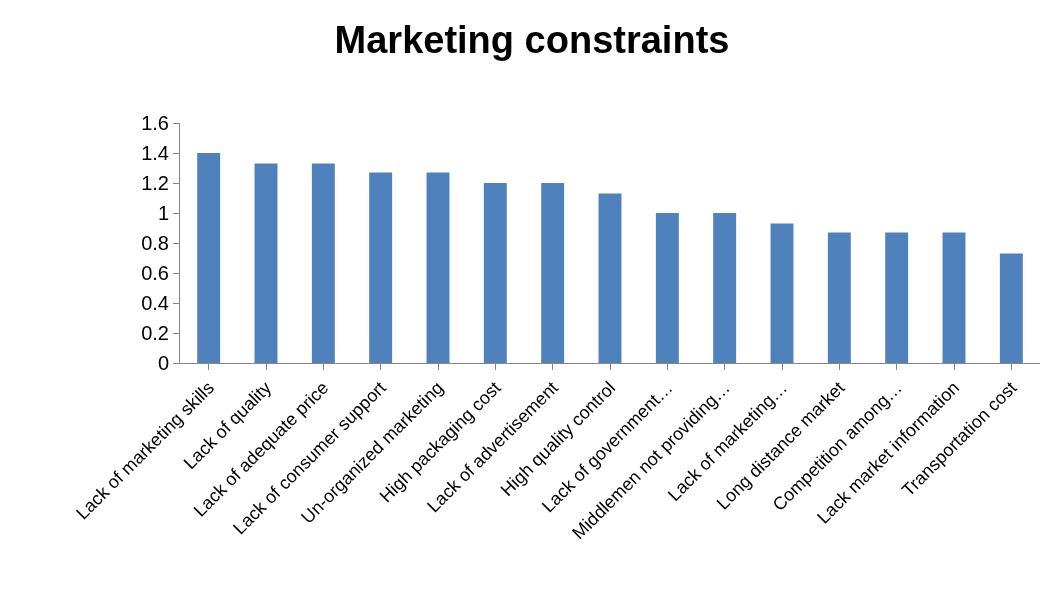  What do you see at coordinates (155, 243) in the screenshot?
I see `y-tick-label: 0.8` at bounding box center [155, 243].